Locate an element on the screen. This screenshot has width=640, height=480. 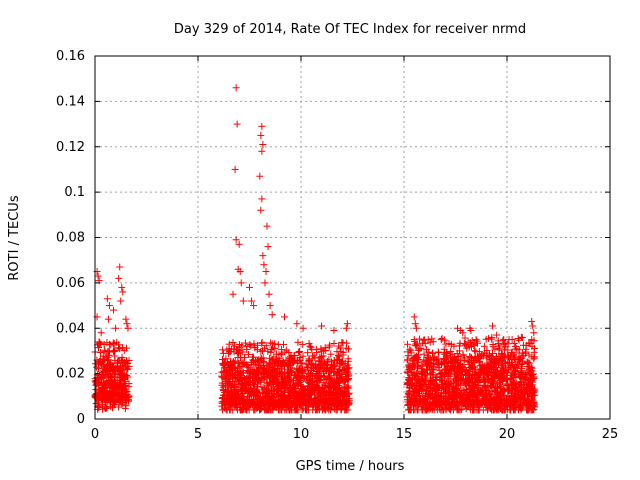
x-tick-label: 10 is located at coordinates (301, 434).